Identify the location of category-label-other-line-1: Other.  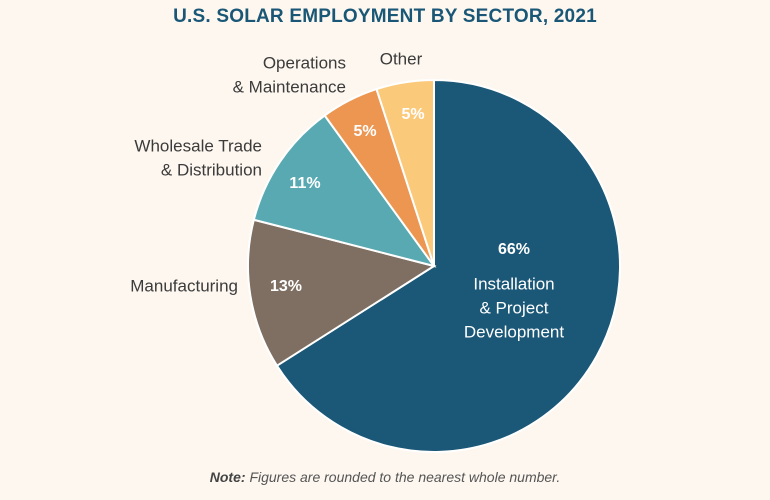
(401, 58).